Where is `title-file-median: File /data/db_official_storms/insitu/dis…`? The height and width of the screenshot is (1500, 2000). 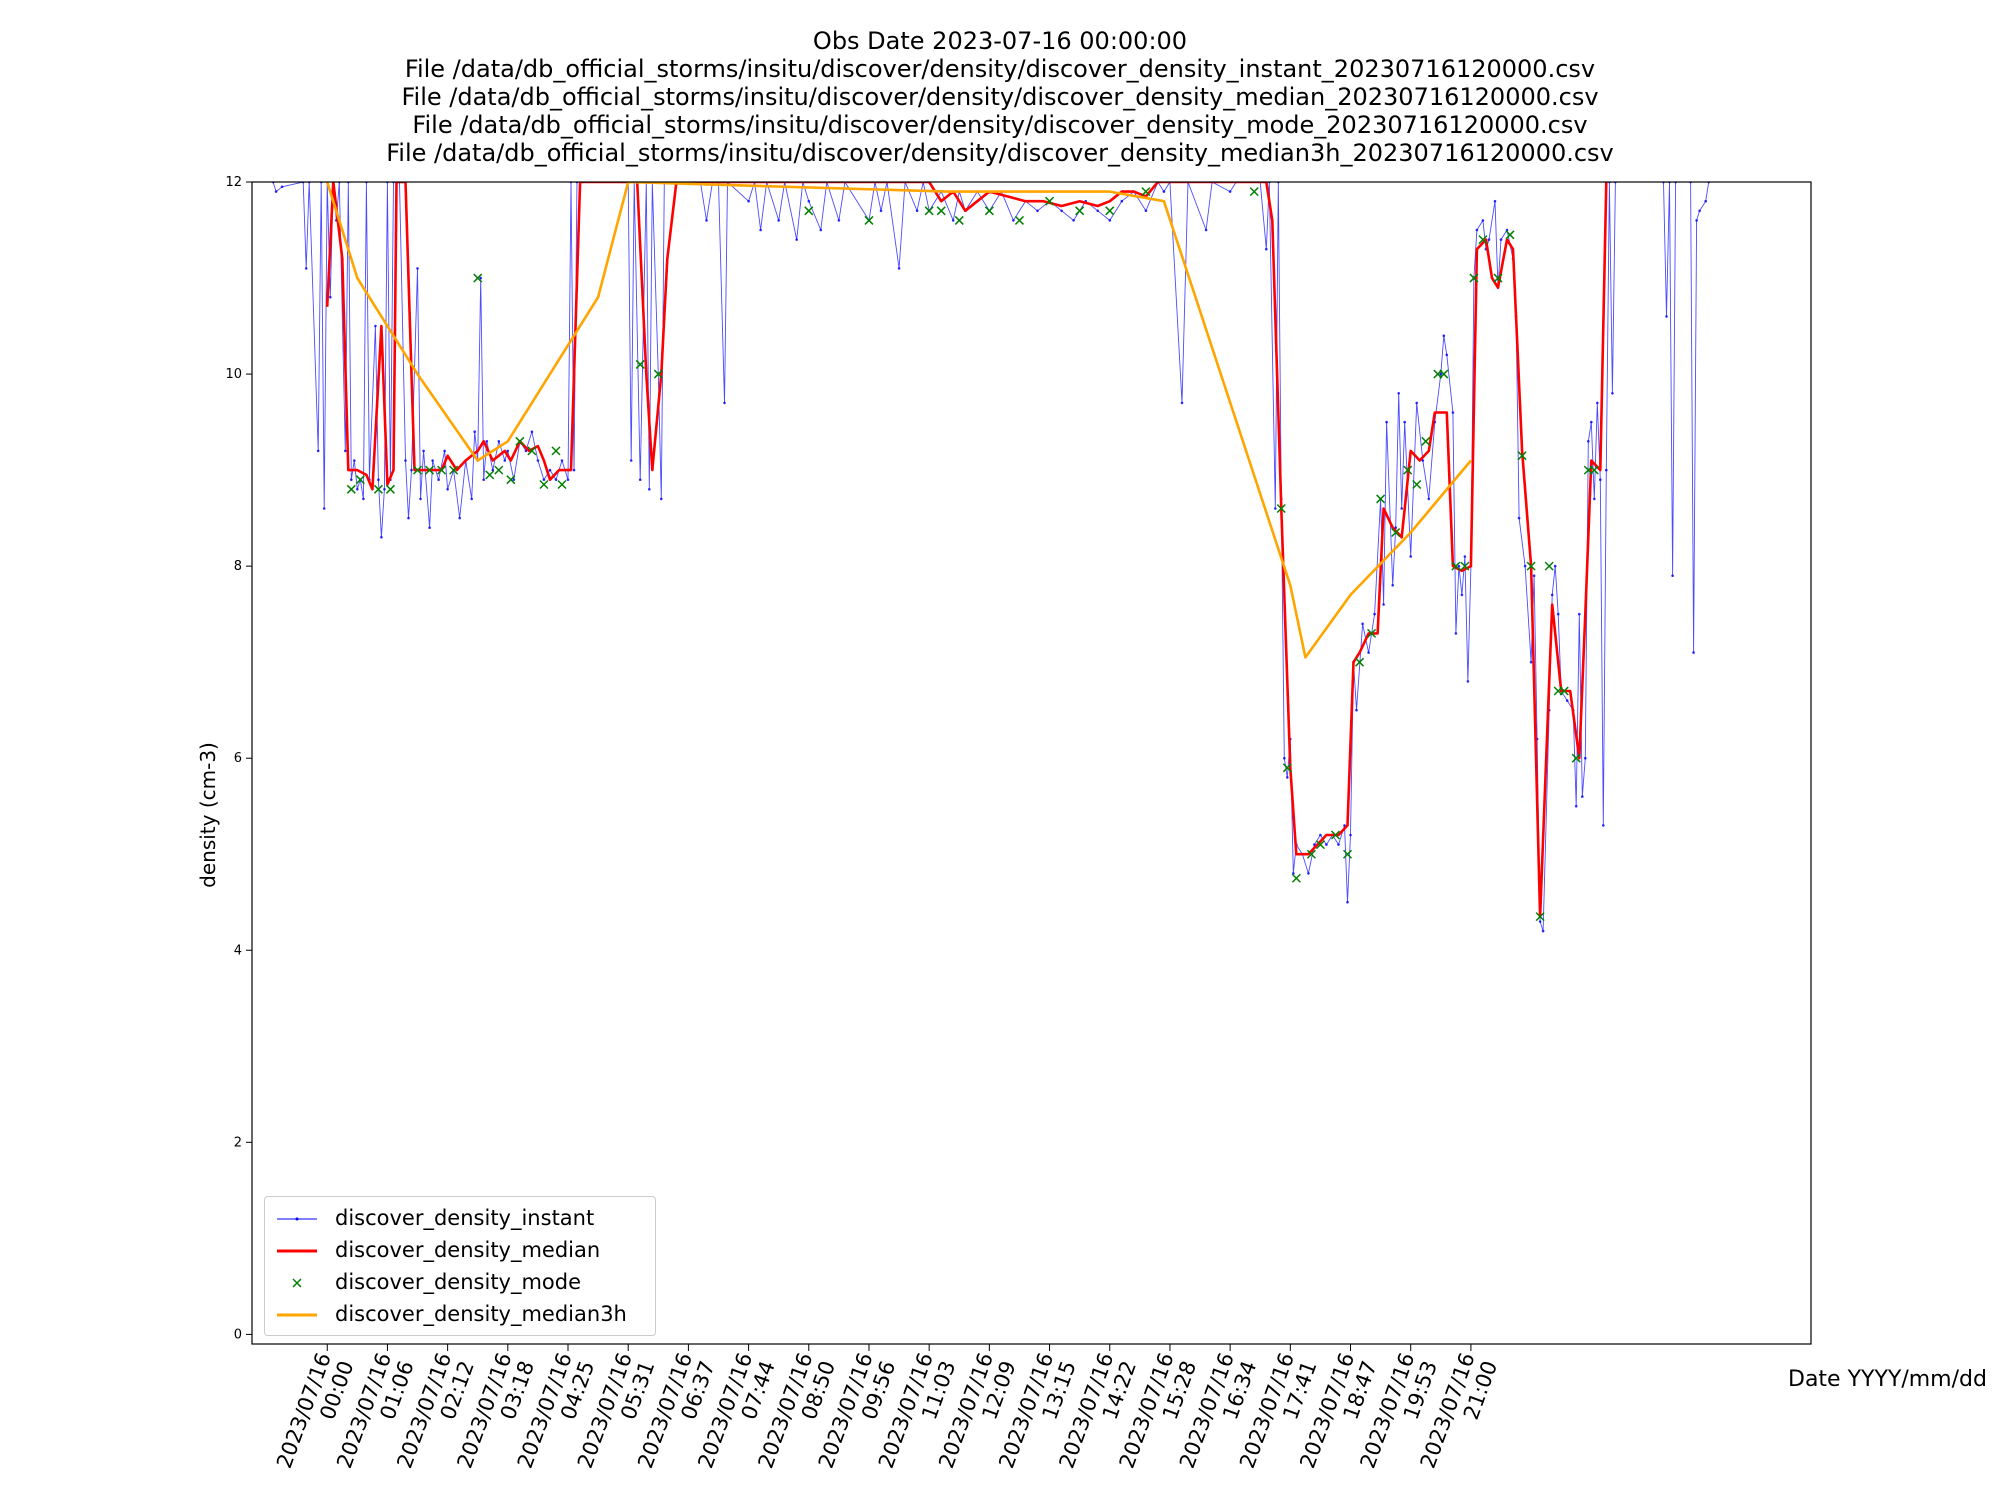 title-file-median: File /data/db_official_storms/insitu/dis… is located at coordinates (1000, 97).